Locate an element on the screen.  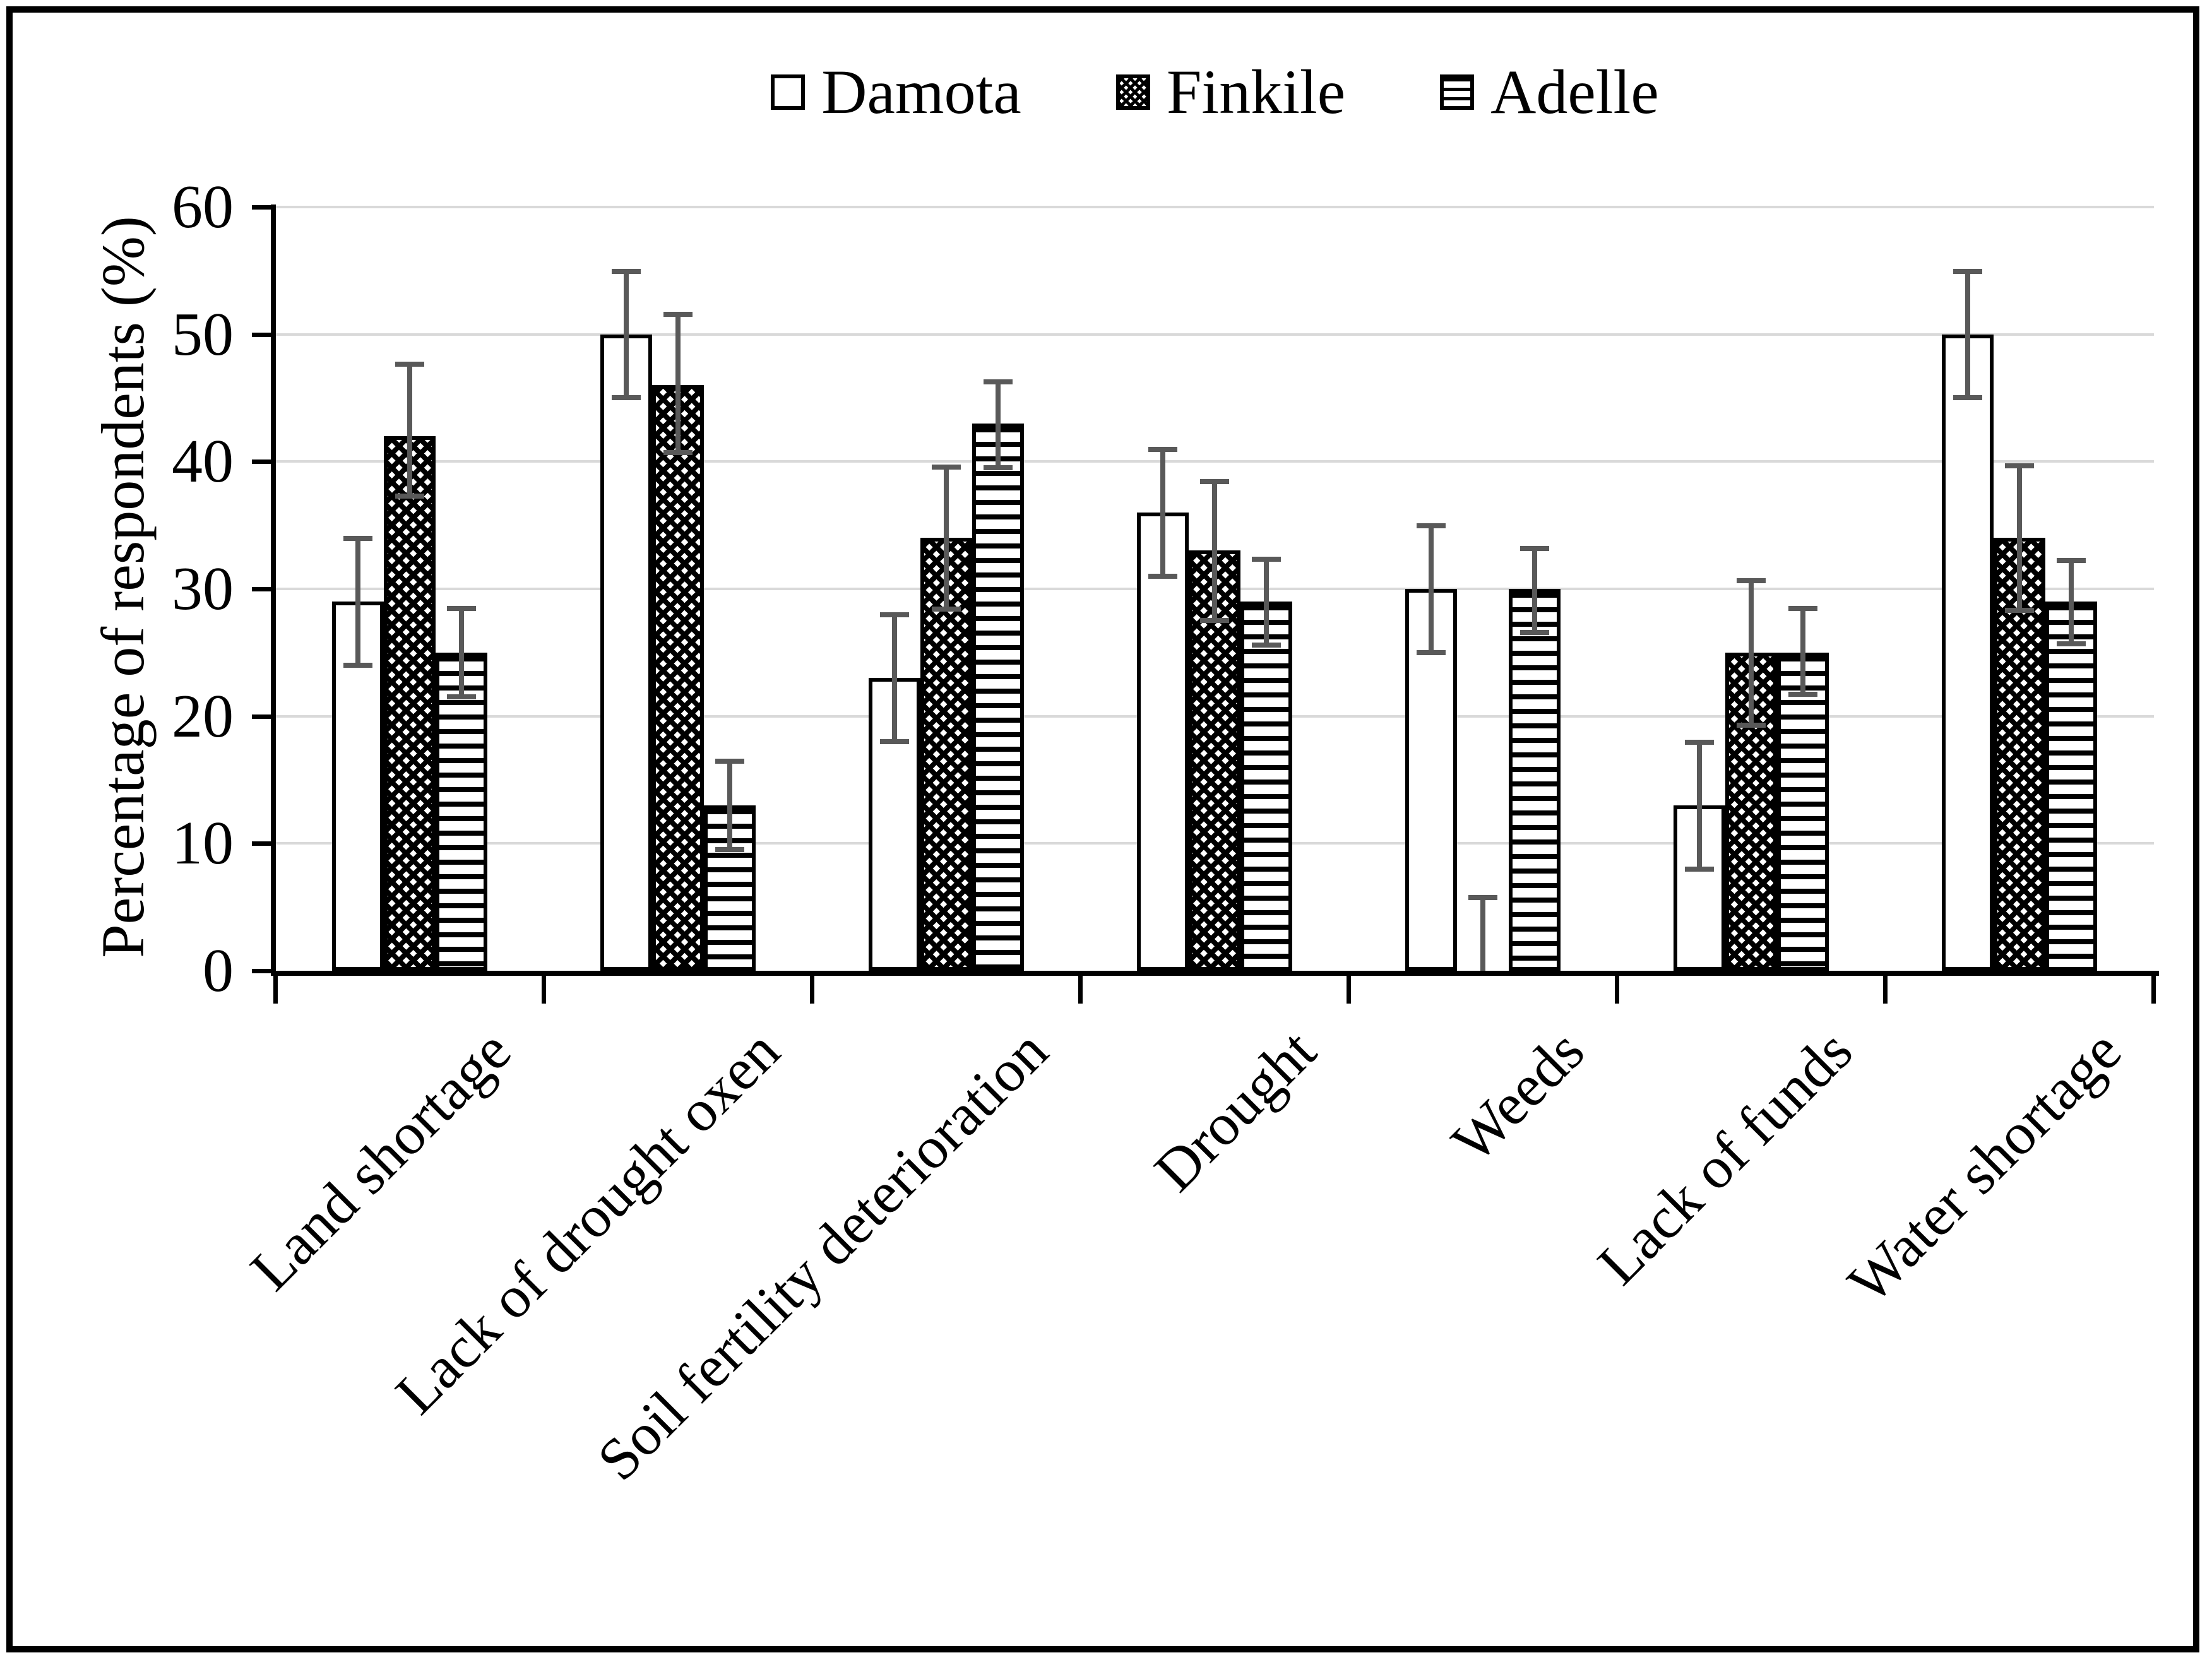
legend: Damota Finkile Adelle is located at coordinates (1215, 92).